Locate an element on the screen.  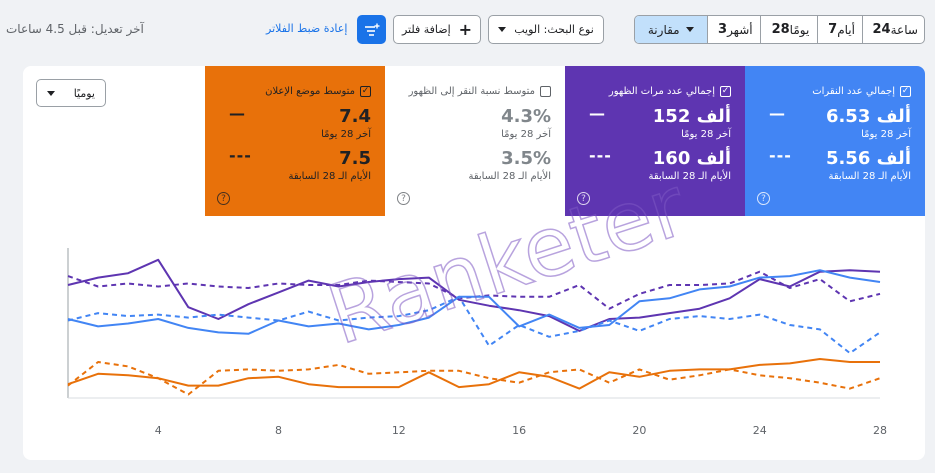
search-type-label: نوع البحث: الويب is located at coordinates (554, 29).